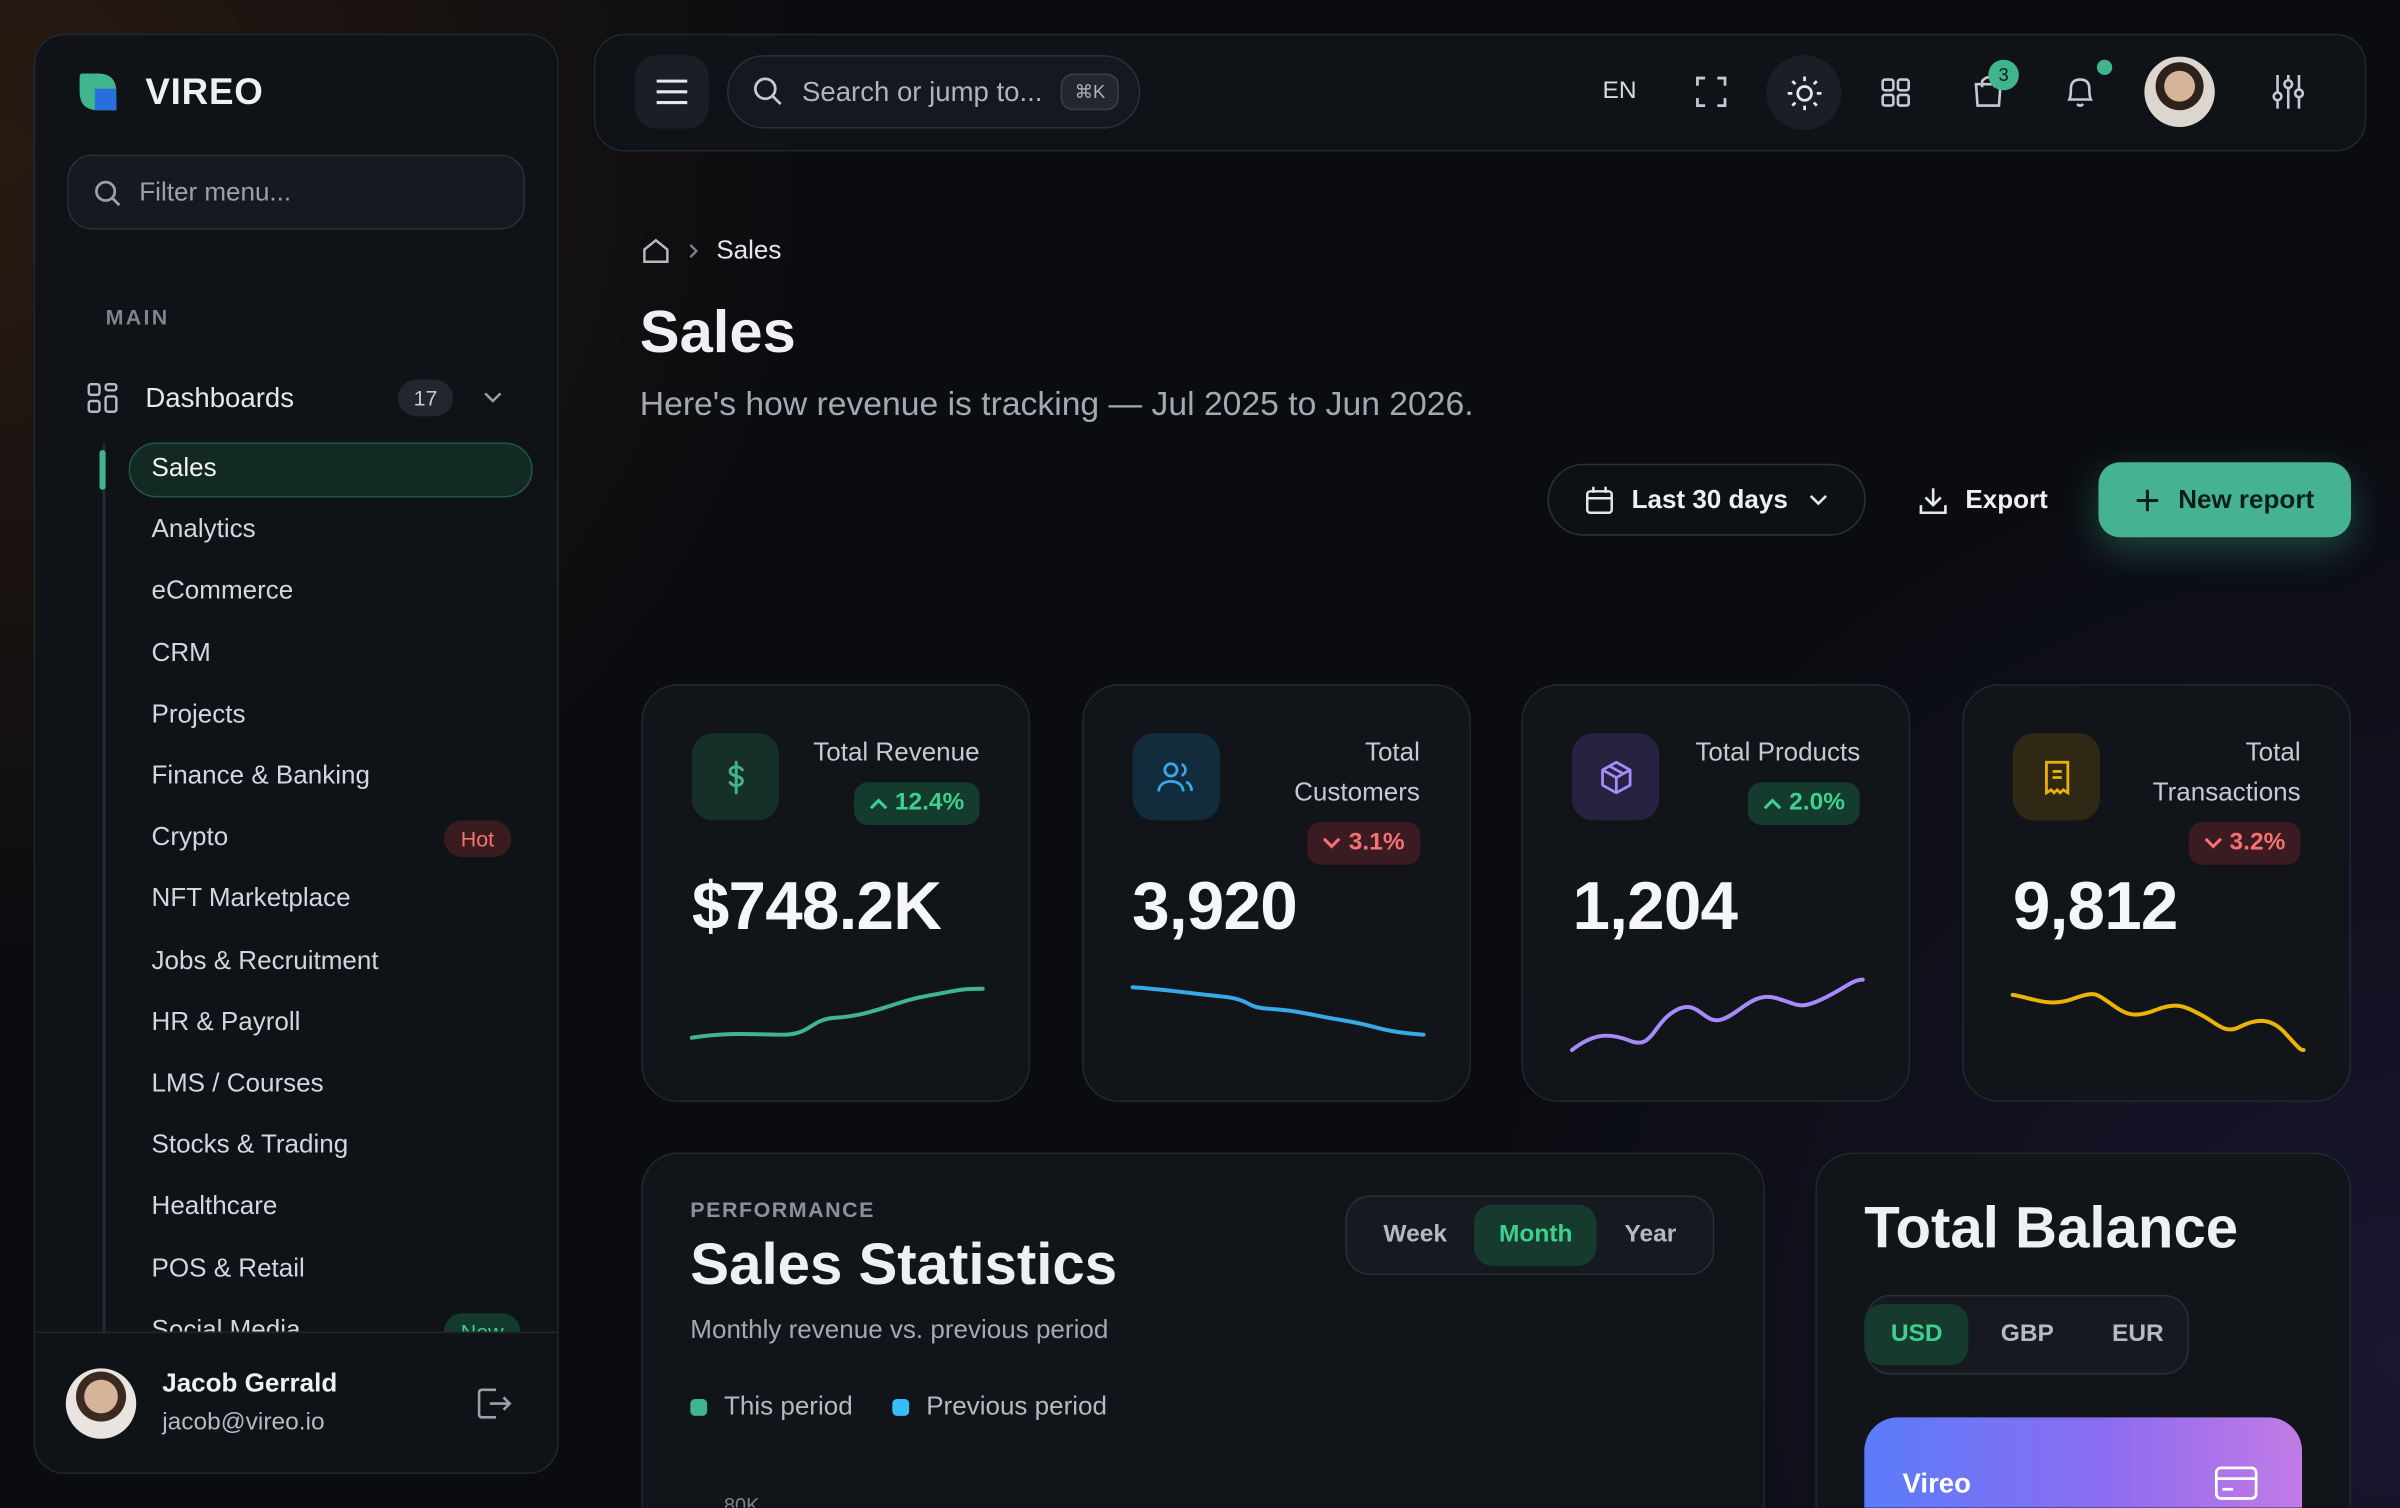 The height and width of the screenshot is (1508, 2400). Describe the element at coordinates (2051, 1229) in the screenshot. I see `balance-title: Total Balance` at that location.